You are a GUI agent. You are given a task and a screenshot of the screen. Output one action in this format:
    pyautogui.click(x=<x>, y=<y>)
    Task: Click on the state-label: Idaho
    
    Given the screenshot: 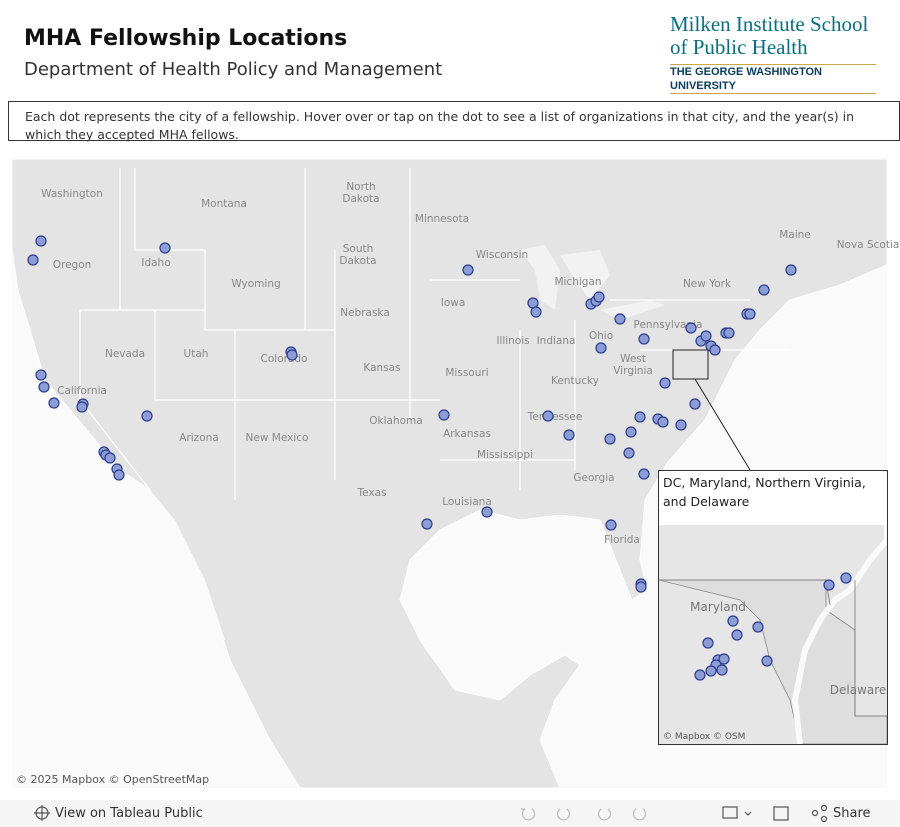 What is the action you would take?
    pyautogui.click(x=155, y=263)
    